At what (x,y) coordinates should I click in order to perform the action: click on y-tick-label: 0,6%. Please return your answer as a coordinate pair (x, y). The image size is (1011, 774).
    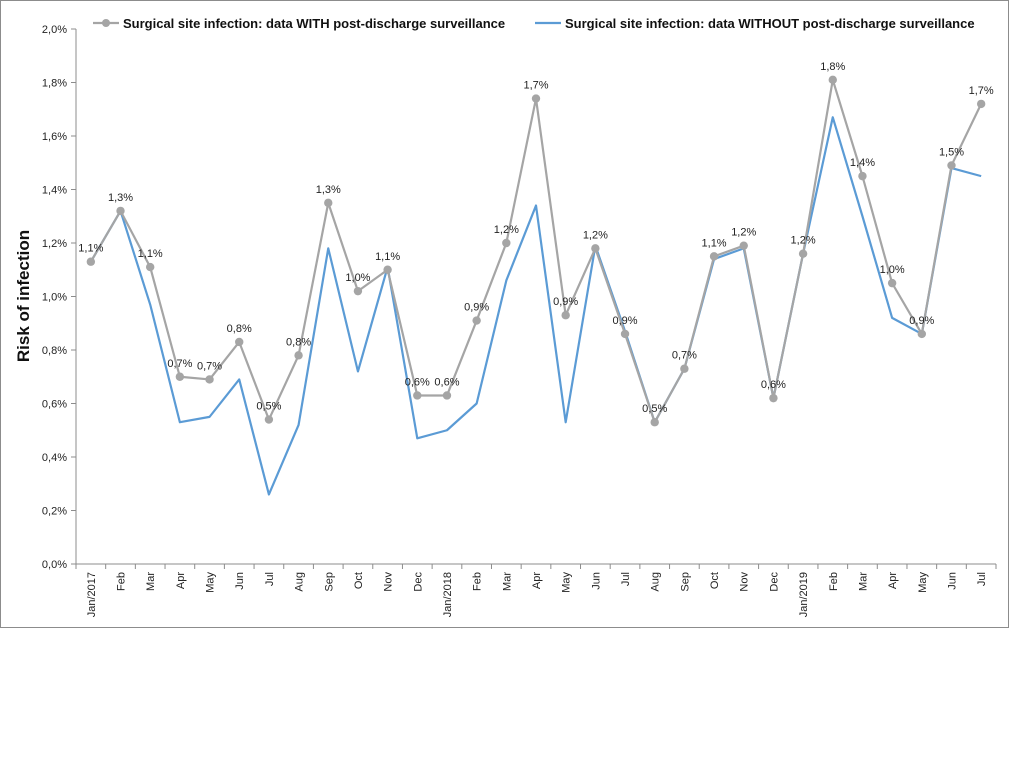
    Looking at the image, I should click on (54, 405).